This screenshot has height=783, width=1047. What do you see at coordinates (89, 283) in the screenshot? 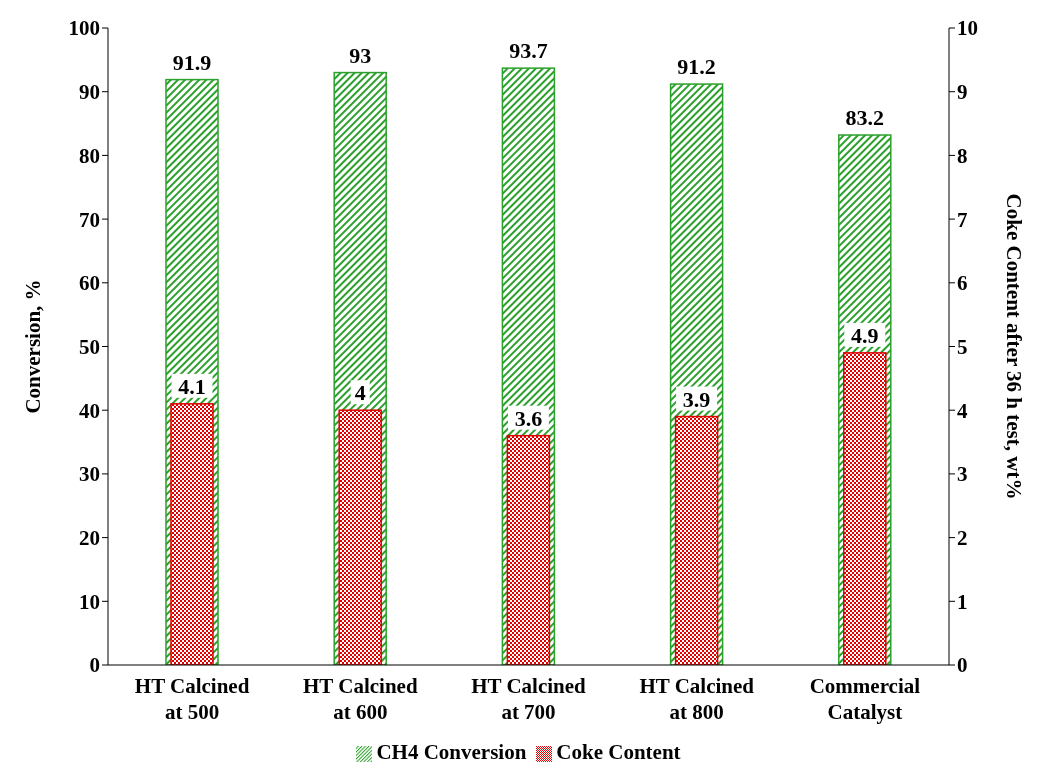
I see `y-tick-label: 60` at bounding box center [89, 283].